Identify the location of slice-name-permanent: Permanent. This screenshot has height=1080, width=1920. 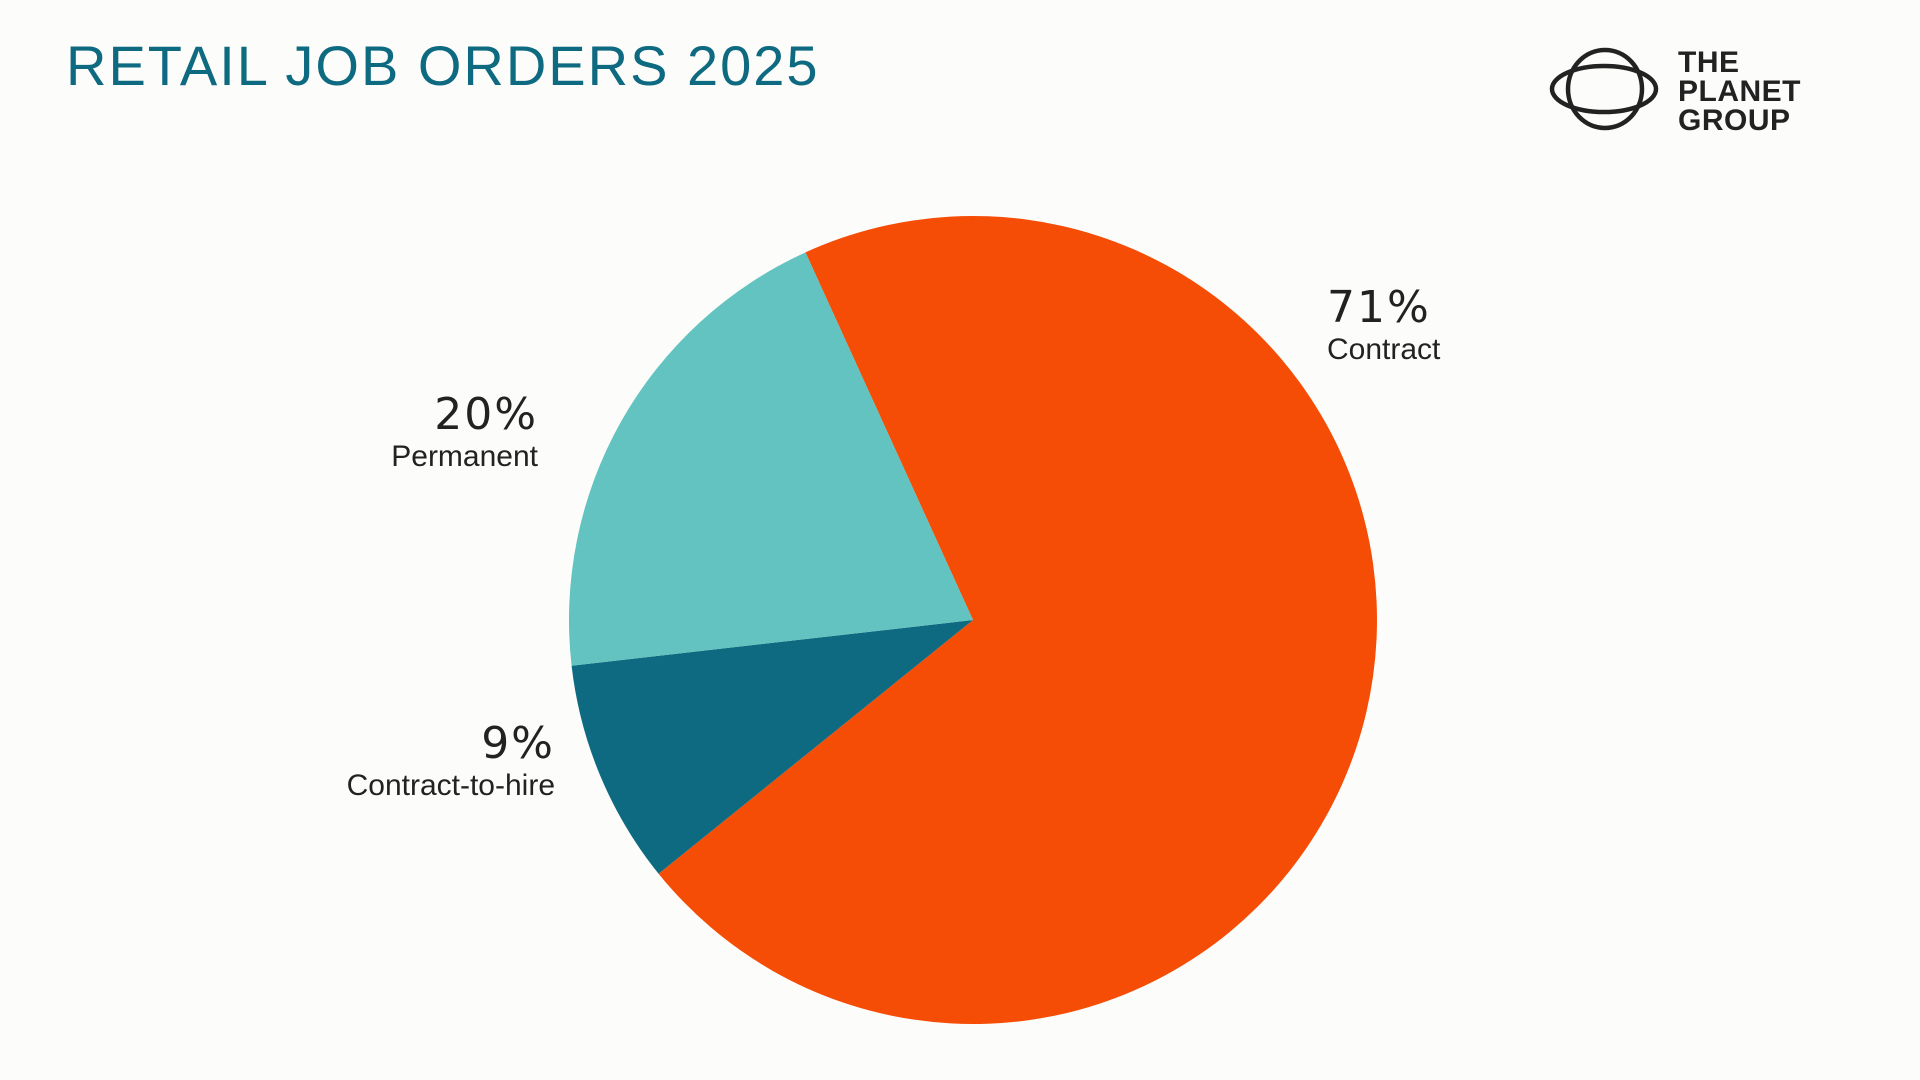
(464, 456).